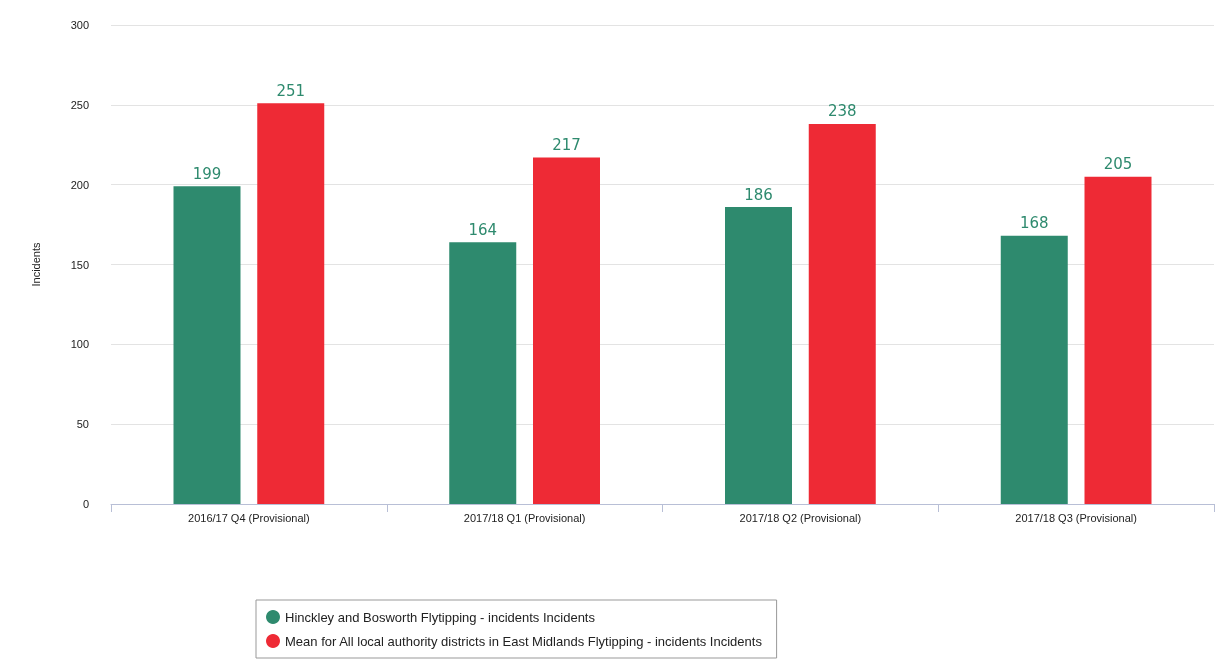 This screenshot has height=668, width=1224. Describe the element at coordinates (79, 25) in the screenshot. I see `y-tick-label: 300` at that location.